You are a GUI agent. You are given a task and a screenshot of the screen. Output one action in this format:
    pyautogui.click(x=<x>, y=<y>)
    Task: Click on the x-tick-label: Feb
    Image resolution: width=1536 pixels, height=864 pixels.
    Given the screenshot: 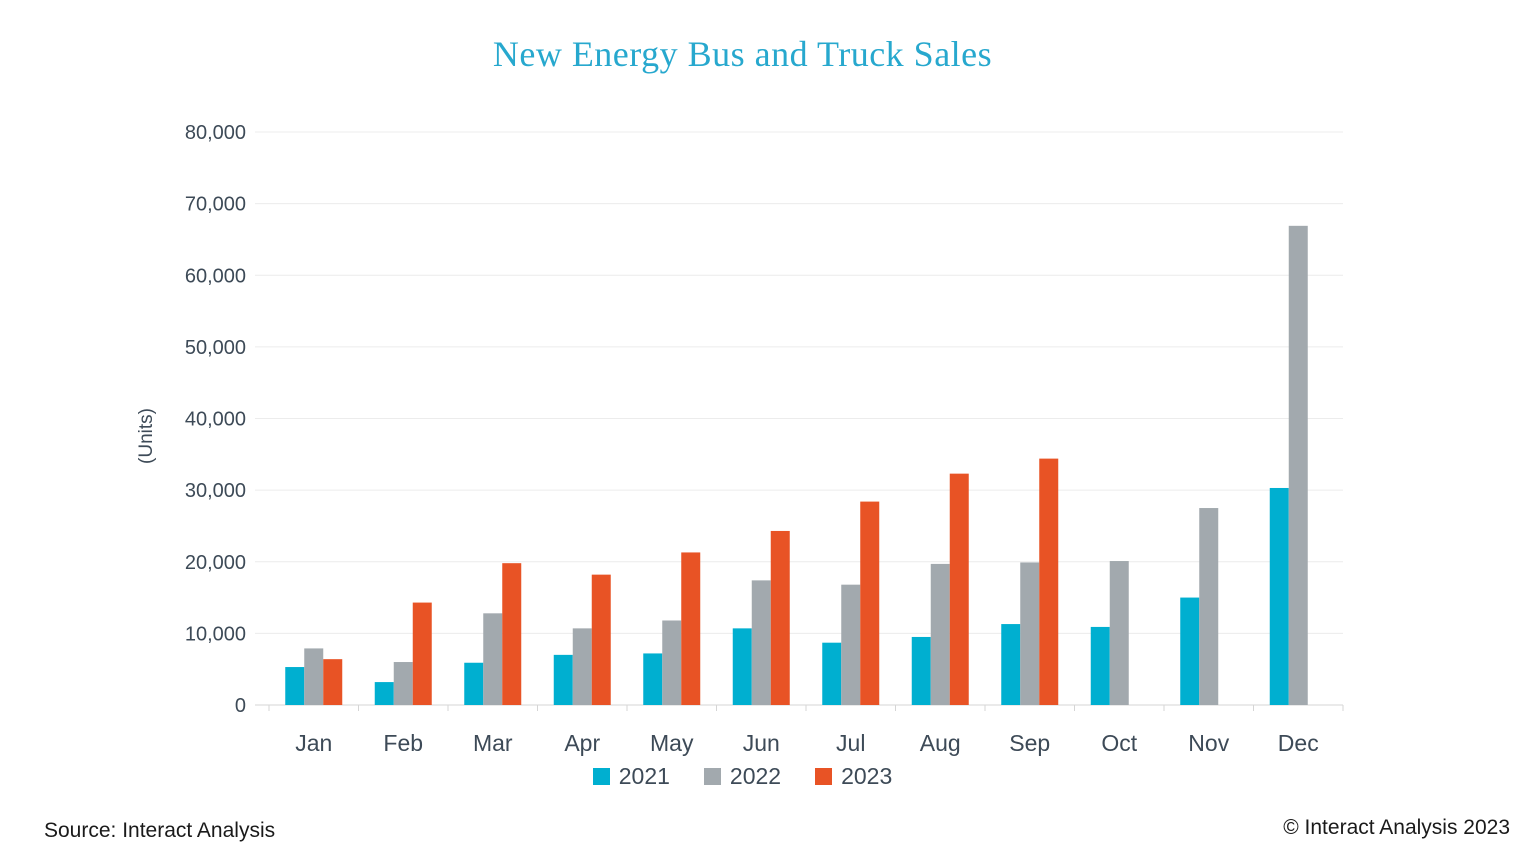 What is the action you would take?
    pyautogui.click(x=403, y=743)
    